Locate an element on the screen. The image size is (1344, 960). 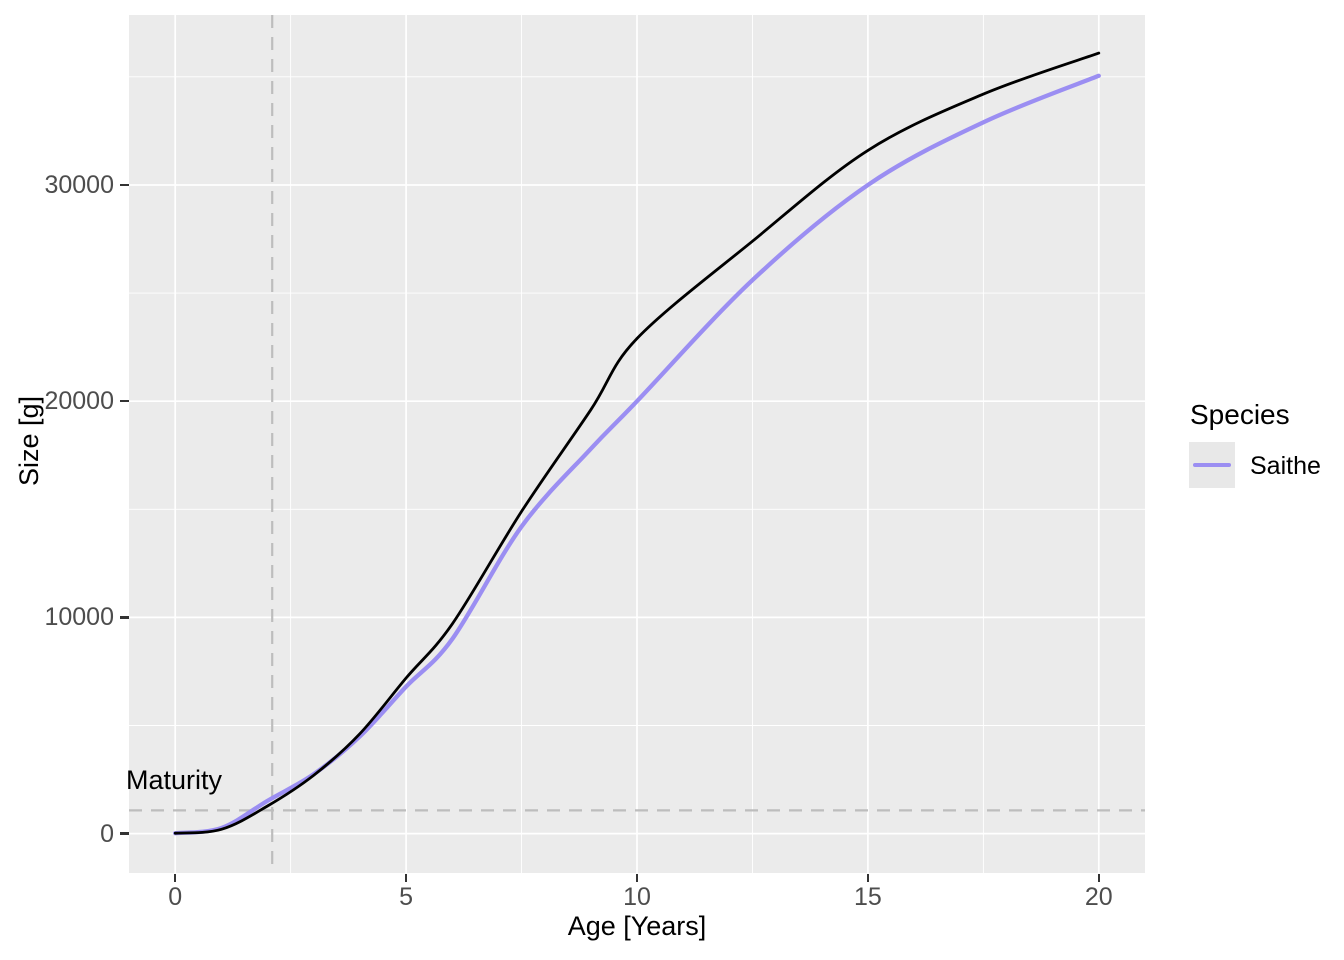
x-tick-label: 10 is located at coordinates (637, 897).